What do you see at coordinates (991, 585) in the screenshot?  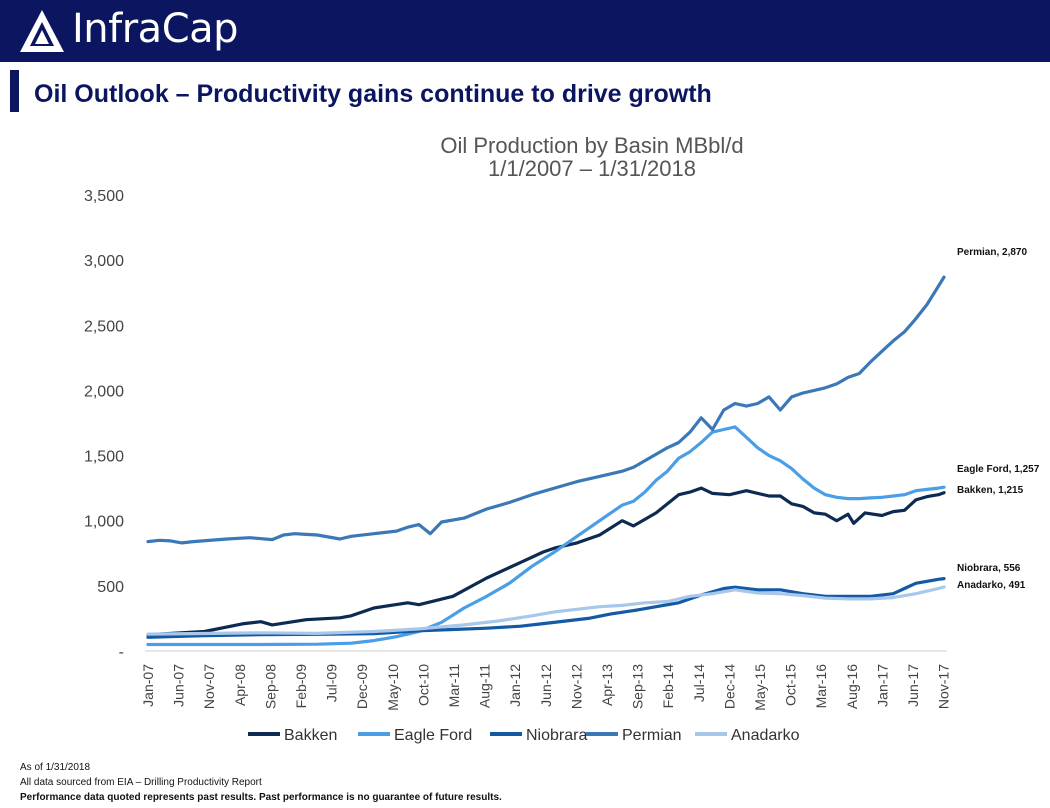 I see `end-label: Anadarko, 491` at bounding box center [991, 585].